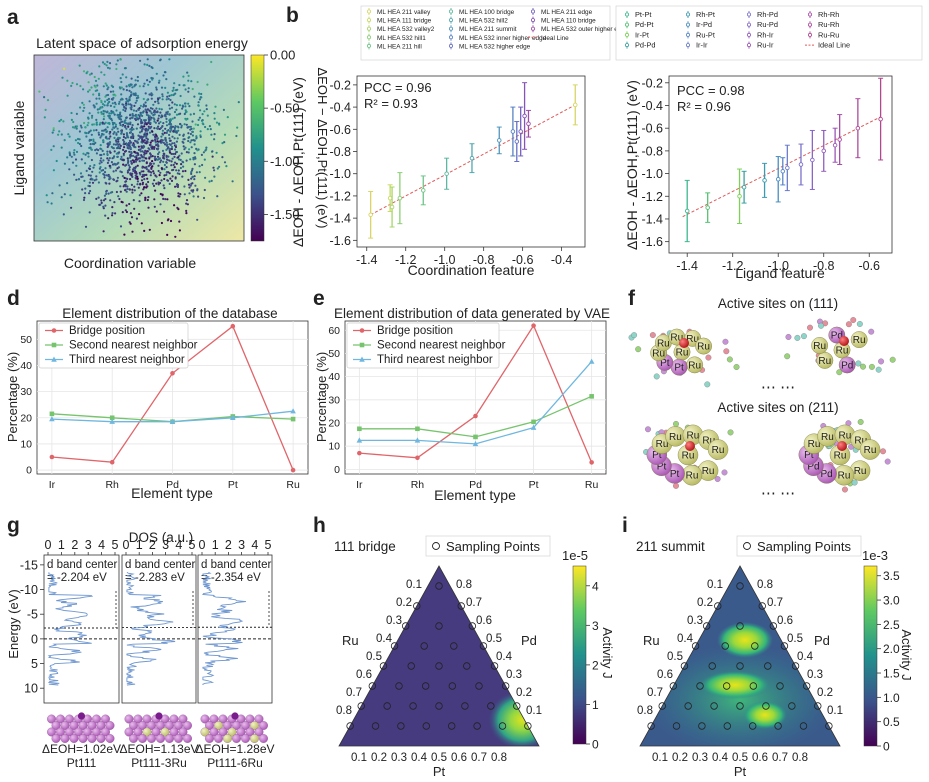  I want to click on panel-d-title: Element distribution of the database, so click(169, 313).